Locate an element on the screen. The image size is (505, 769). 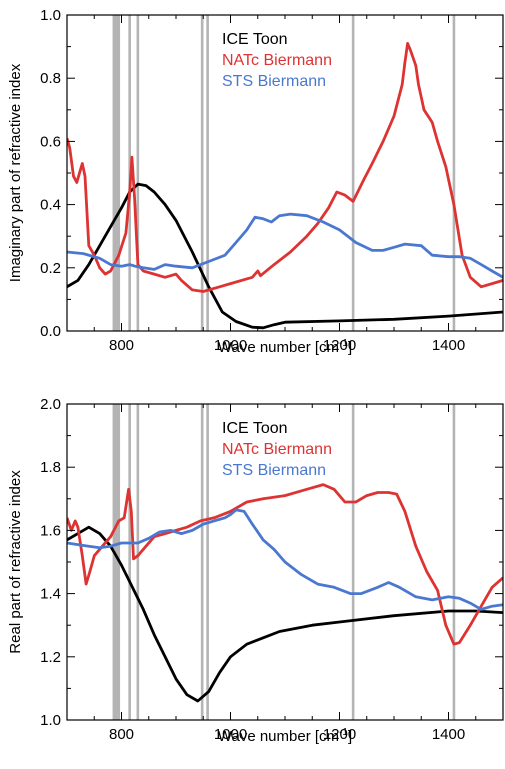
y-tick-label: 0.6 is located at coordinates (50, 141).